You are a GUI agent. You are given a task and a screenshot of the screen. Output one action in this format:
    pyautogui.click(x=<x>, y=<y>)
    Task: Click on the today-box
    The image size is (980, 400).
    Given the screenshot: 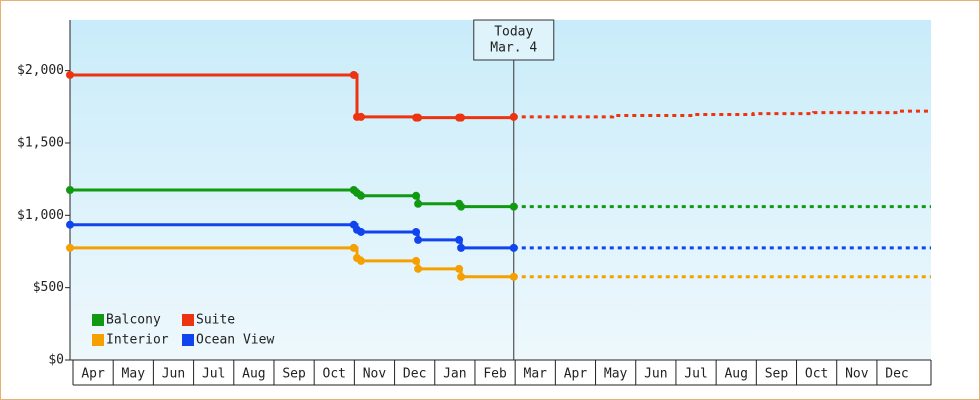 What is the action you would take?
    pyautogui.click(x=514, y=40)
    